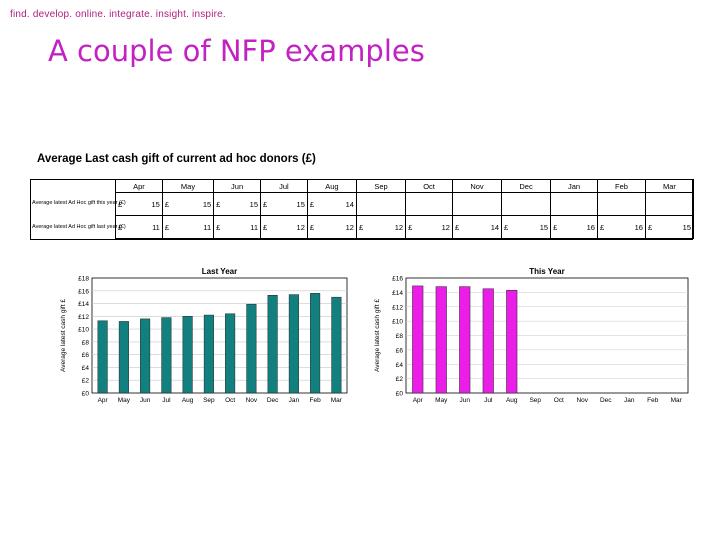 The image size is (720, 540). What do you see at coordinates (405, 227) in the screenshot?
I see `table-row: £11 £11 £11 £12 £12 £12 £12 £14 £15 £16 £16 £15` at bounding box center [405, 227].